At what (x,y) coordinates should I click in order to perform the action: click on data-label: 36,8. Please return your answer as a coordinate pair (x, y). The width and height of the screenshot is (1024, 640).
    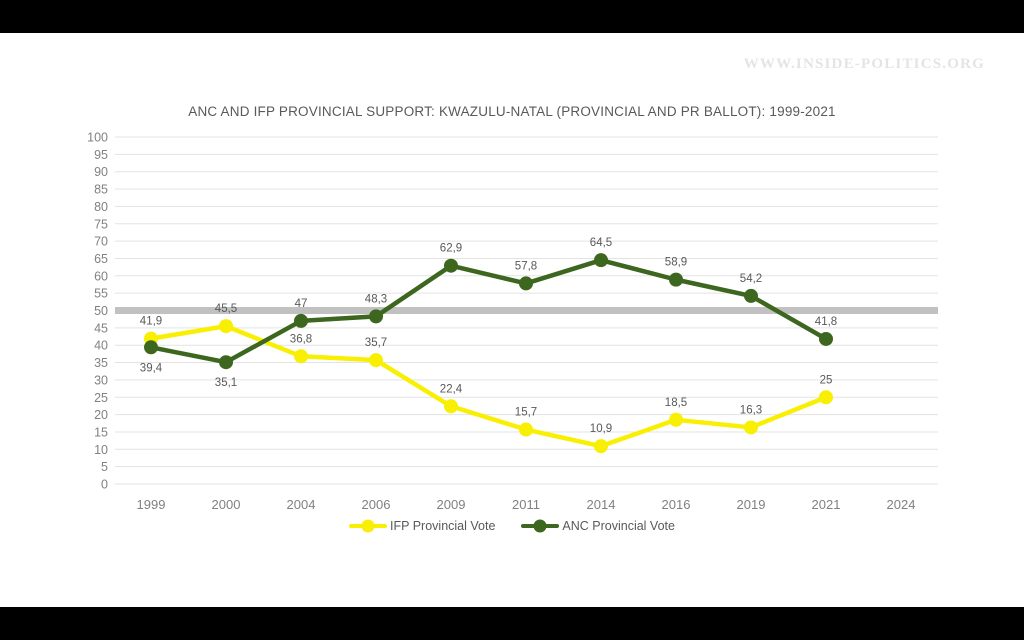
    Looking at the image, I should click on (301, 339).